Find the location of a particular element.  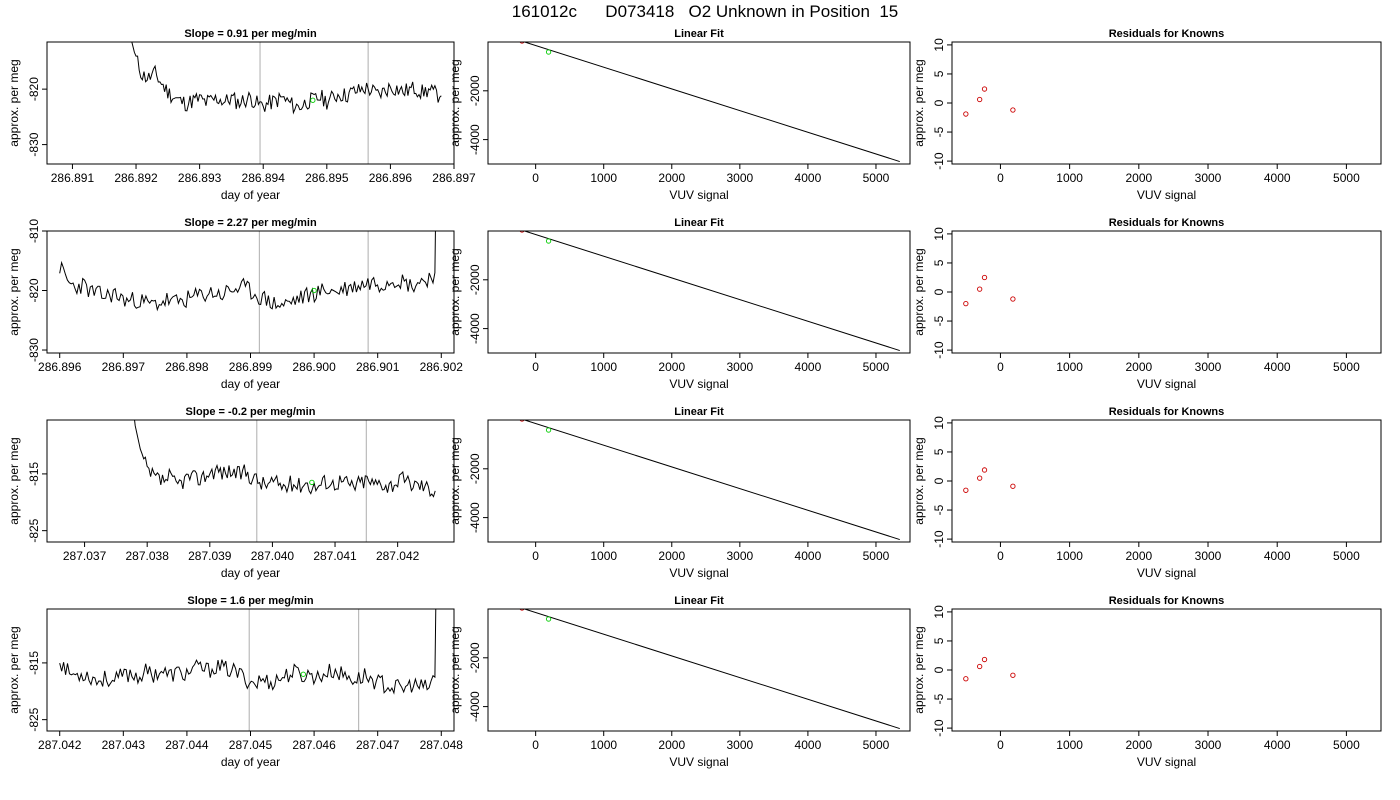

x-tick-label: 286.897 is located at coordinates (454, 178).